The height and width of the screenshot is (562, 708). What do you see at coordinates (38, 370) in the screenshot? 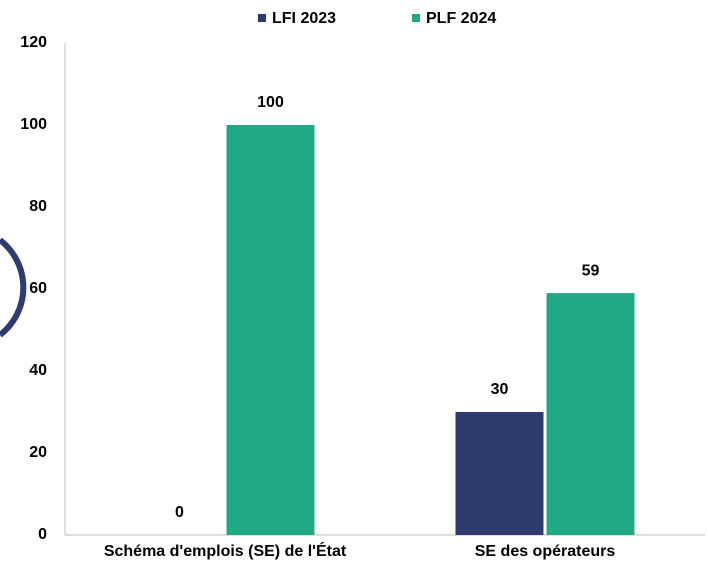
I see `y-tick-label: 40` at bounding box center [38, 370].